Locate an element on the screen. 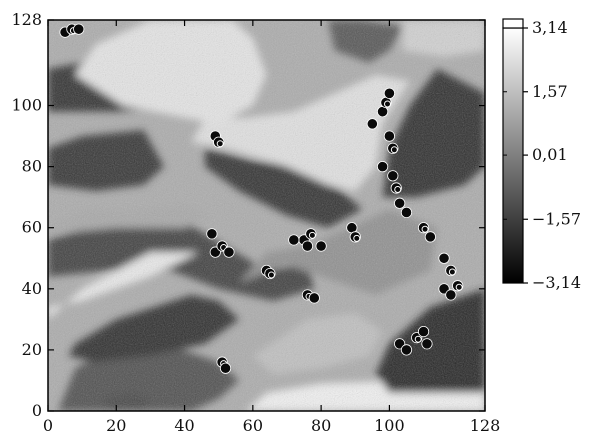  x-tick-label-1: 20 is located at coordinates (116, 425).